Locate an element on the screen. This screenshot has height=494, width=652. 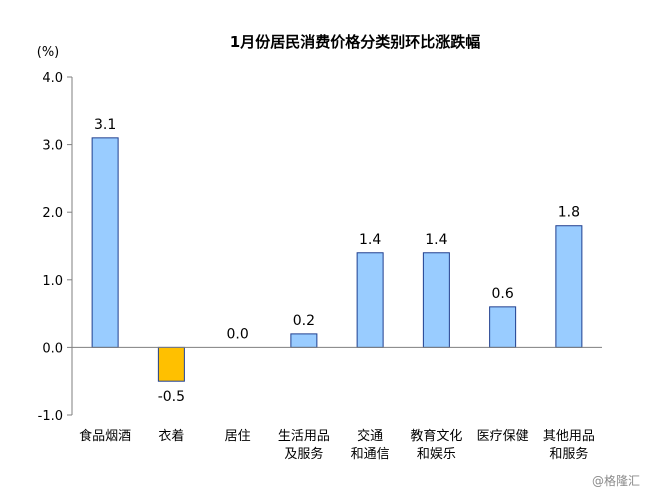
category-label: 及服务 is located at coordinates (303, 454).